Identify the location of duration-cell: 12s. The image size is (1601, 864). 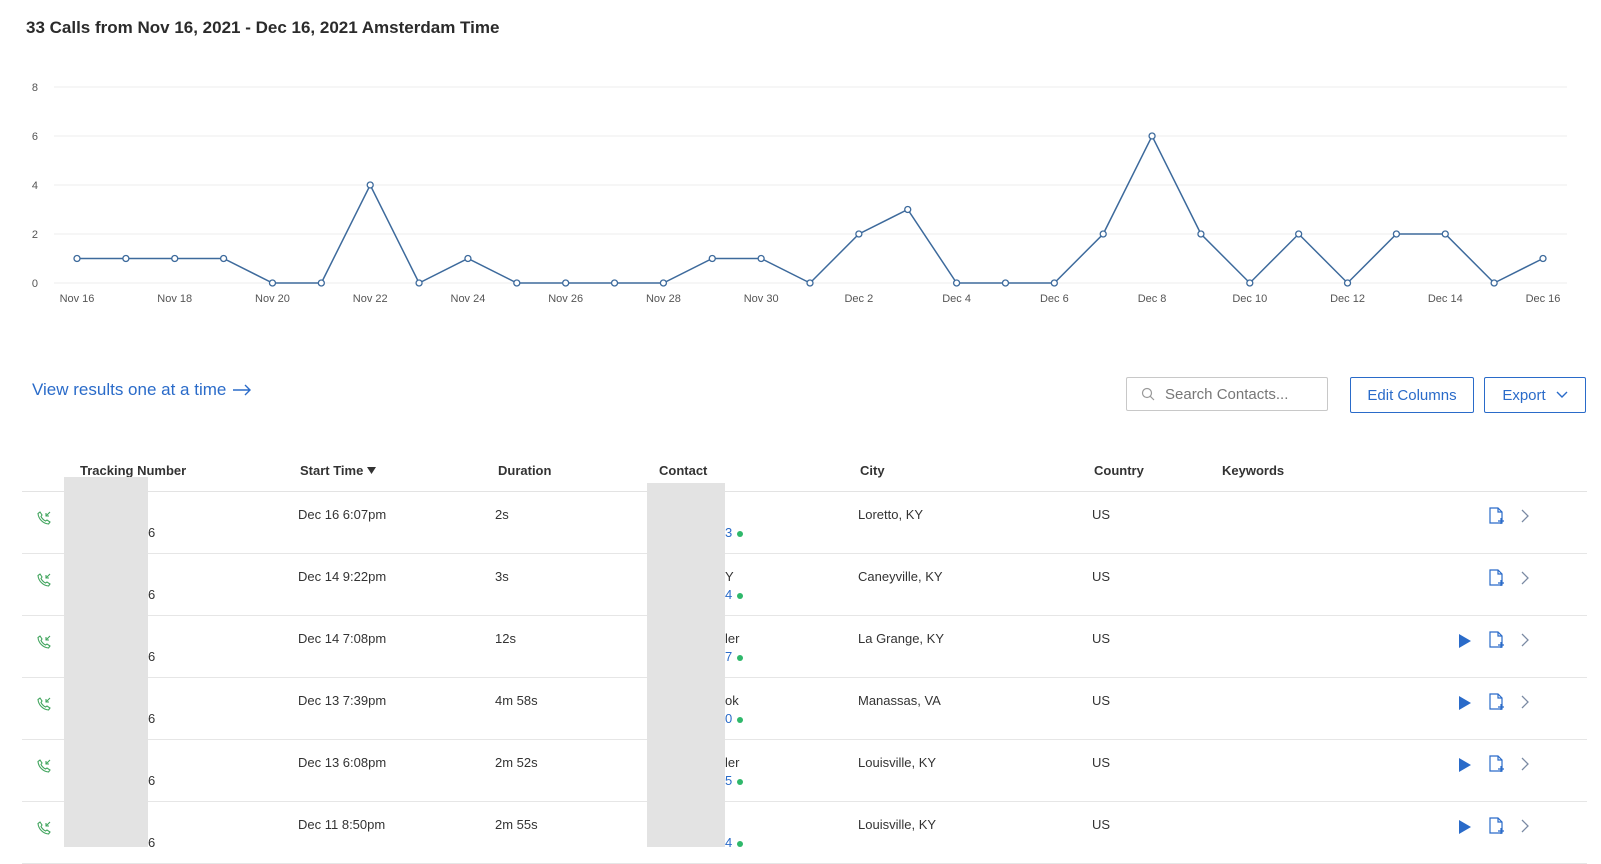
(505, 638).